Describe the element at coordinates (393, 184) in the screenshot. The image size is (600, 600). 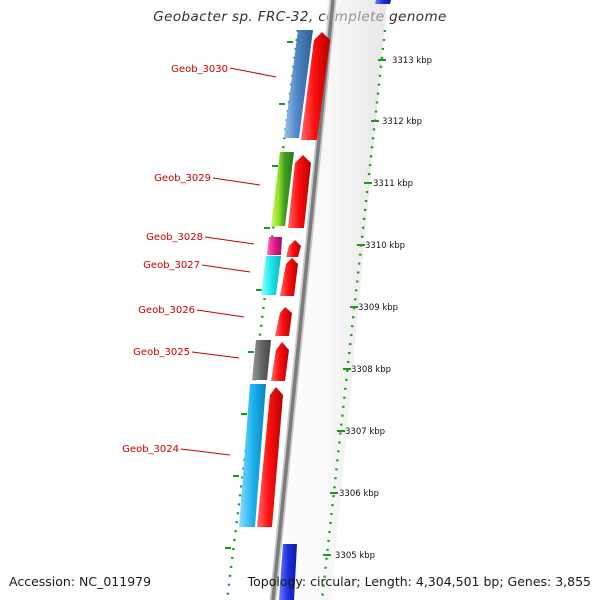
I see `kbp-tick-label: 3311 kbp` at that location.